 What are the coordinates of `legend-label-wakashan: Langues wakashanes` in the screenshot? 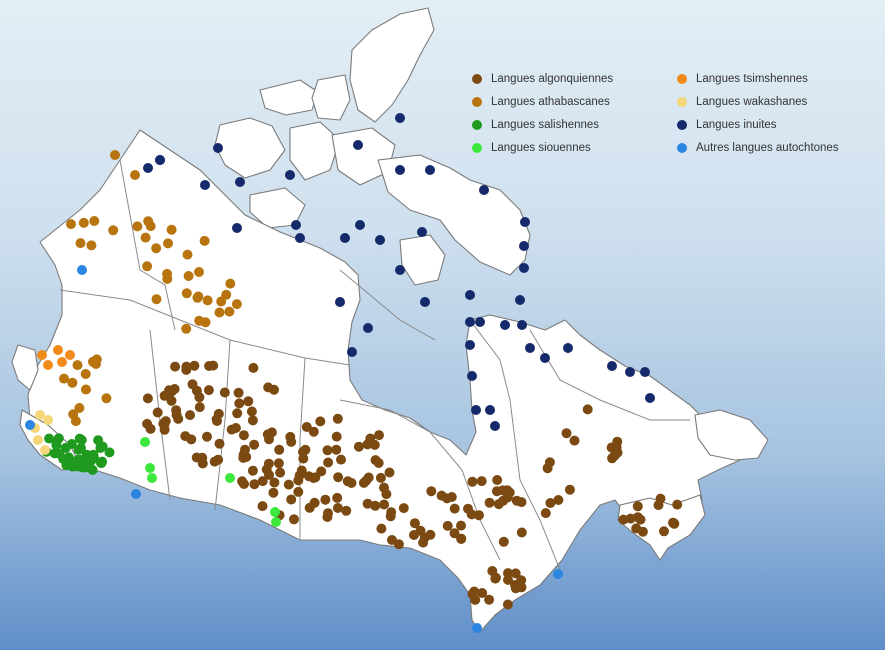 It's located at (752, 102).